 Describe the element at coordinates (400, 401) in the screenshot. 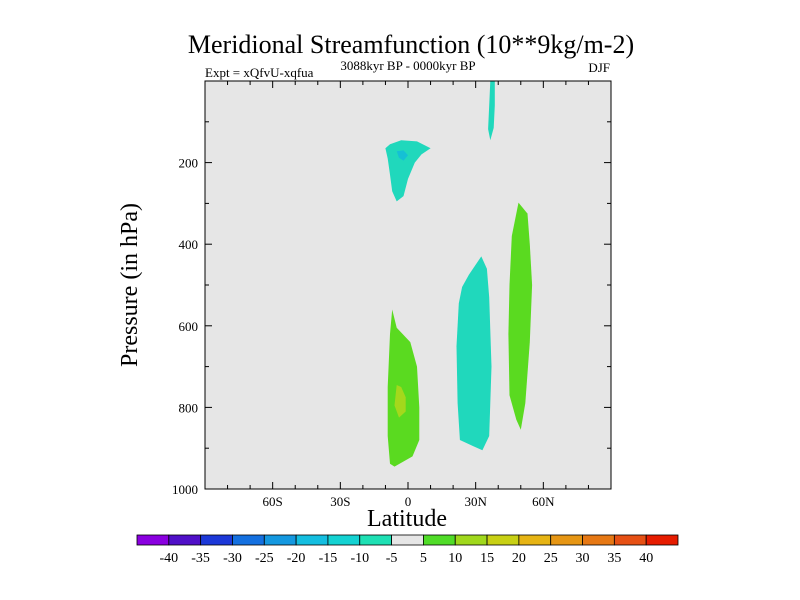

I see `region-pos-tropical-core` at that location.